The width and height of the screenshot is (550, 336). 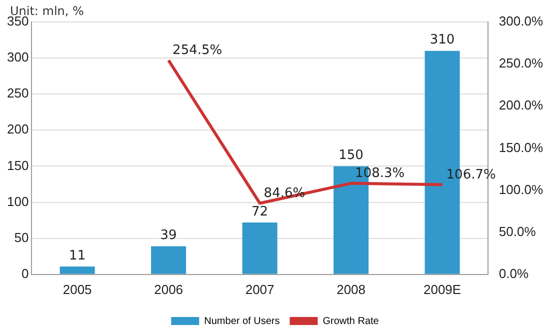 I want to click on y-tick-label: 0, so click(x=25, y=273).